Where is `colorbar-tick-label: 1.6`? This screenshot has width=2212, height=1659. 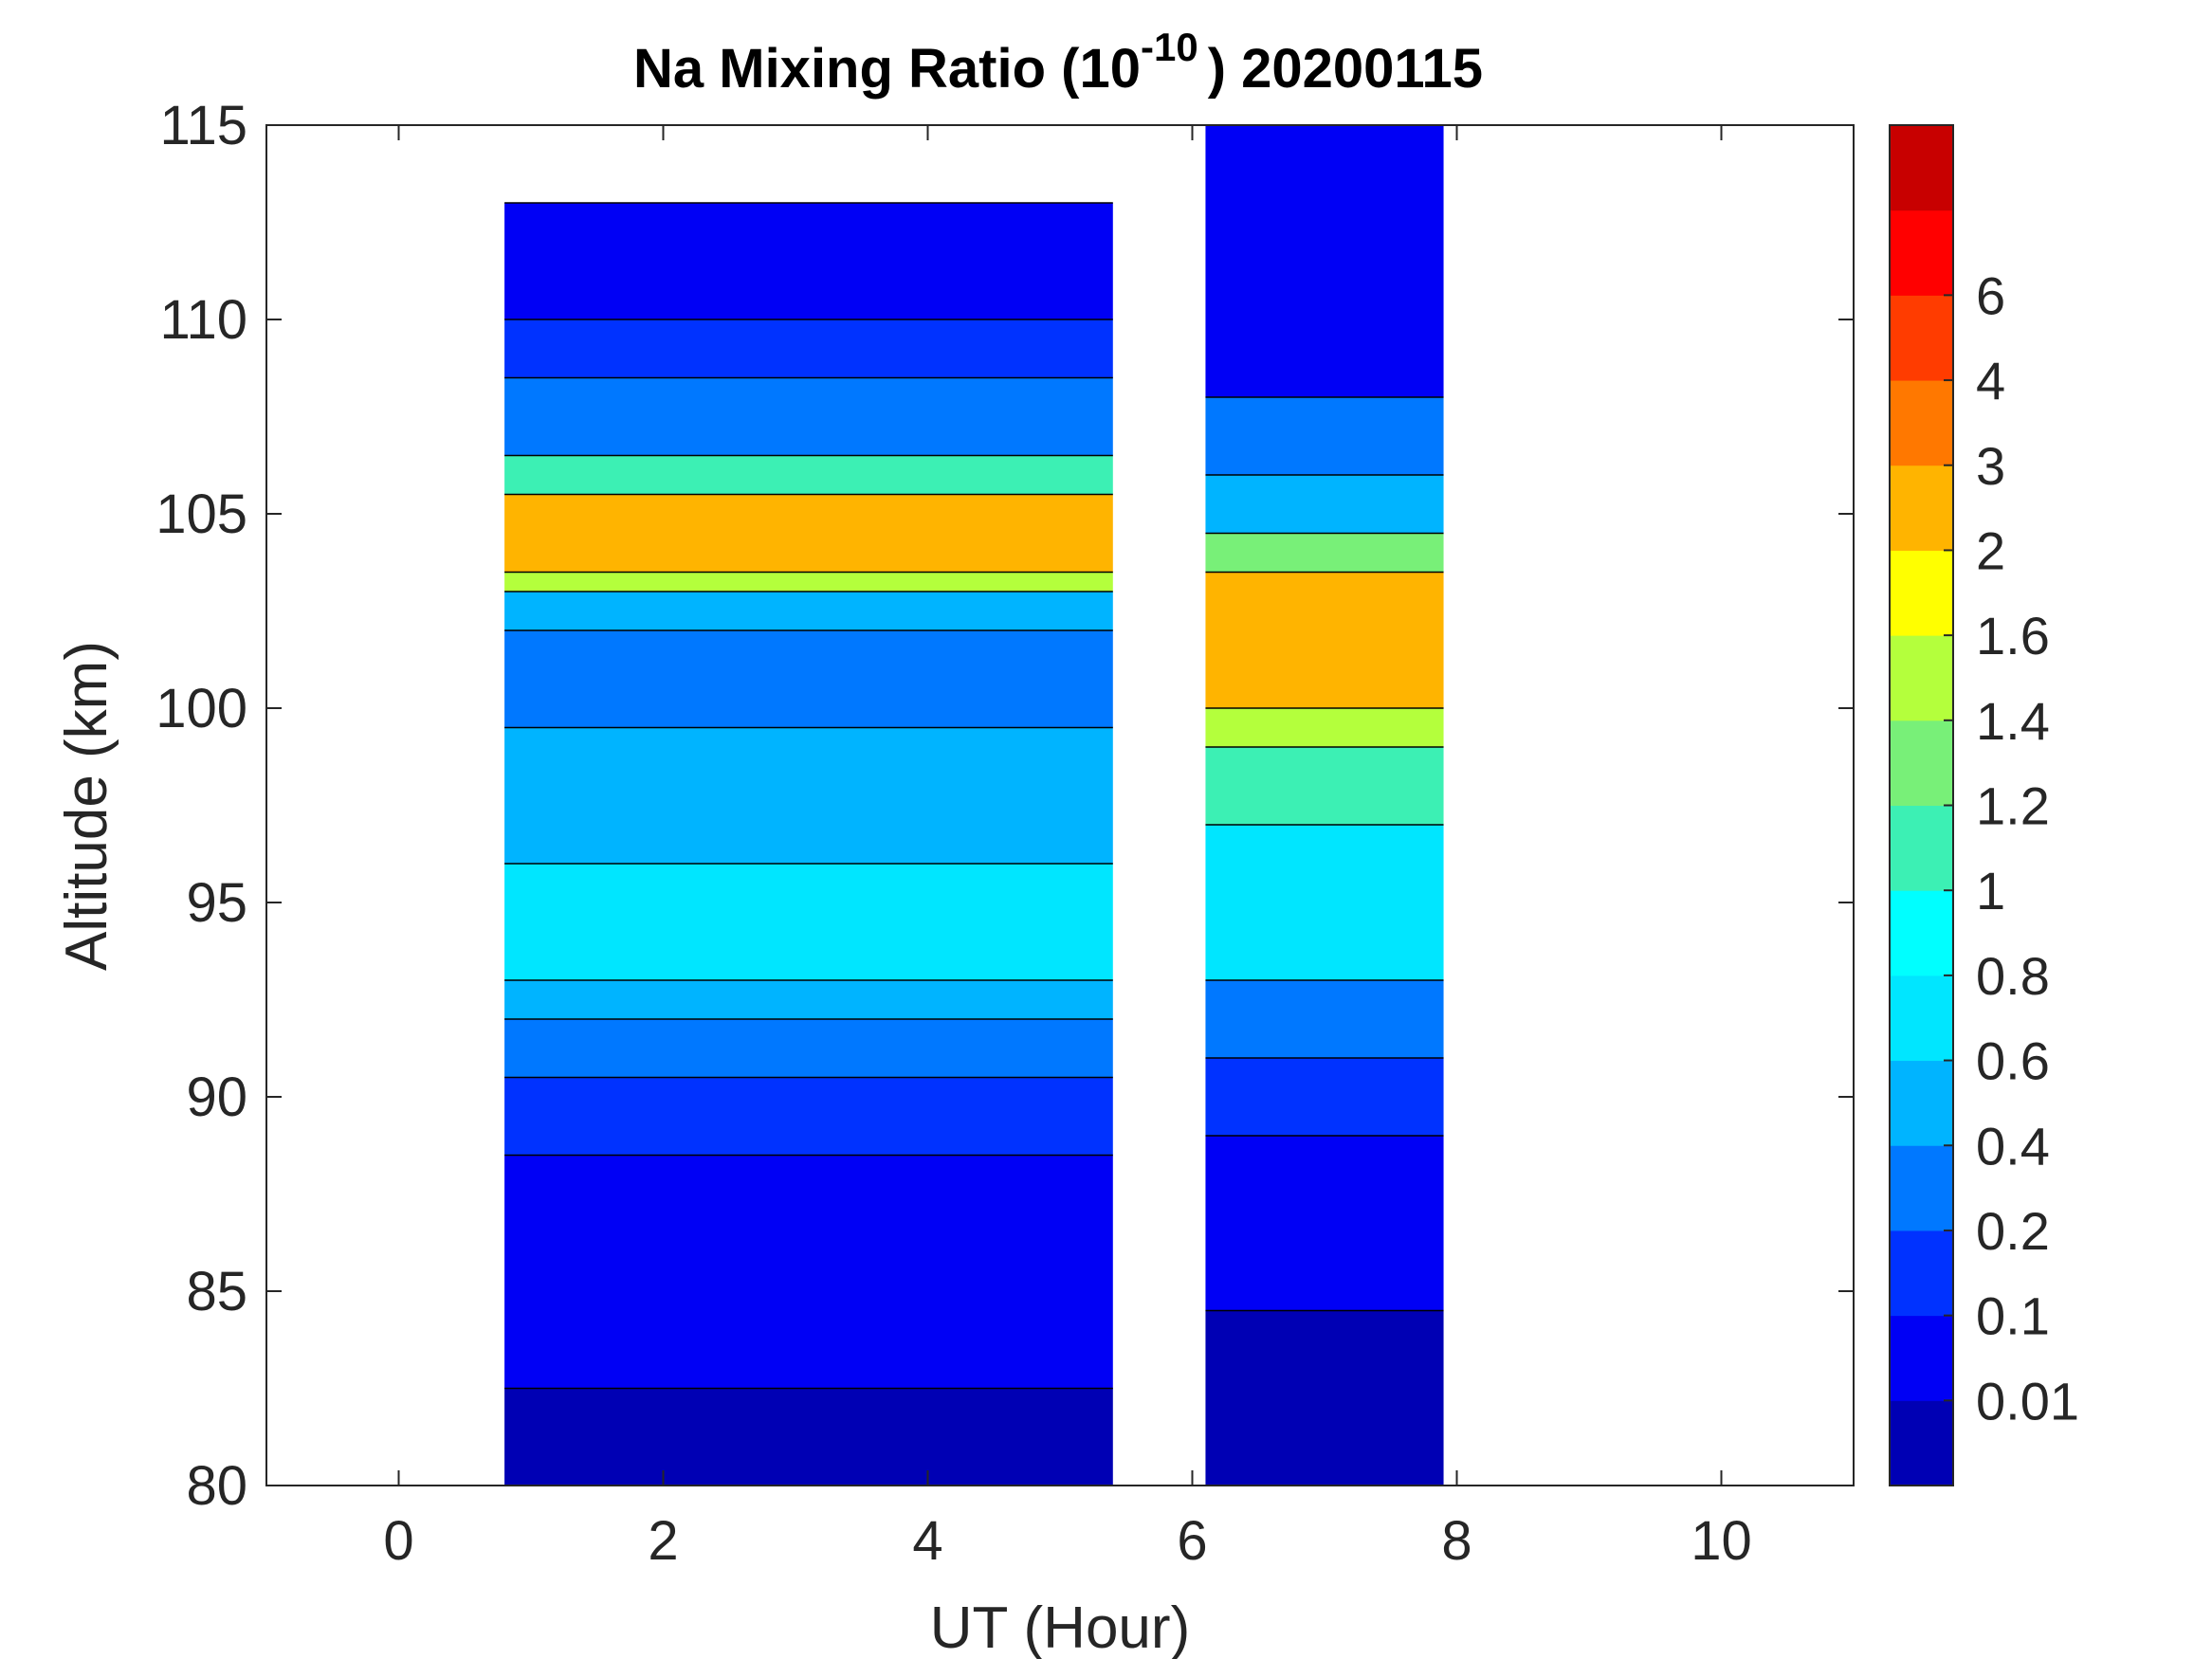
colorbar-tick-label: 1.6 is located at coordinates (2013, 635).